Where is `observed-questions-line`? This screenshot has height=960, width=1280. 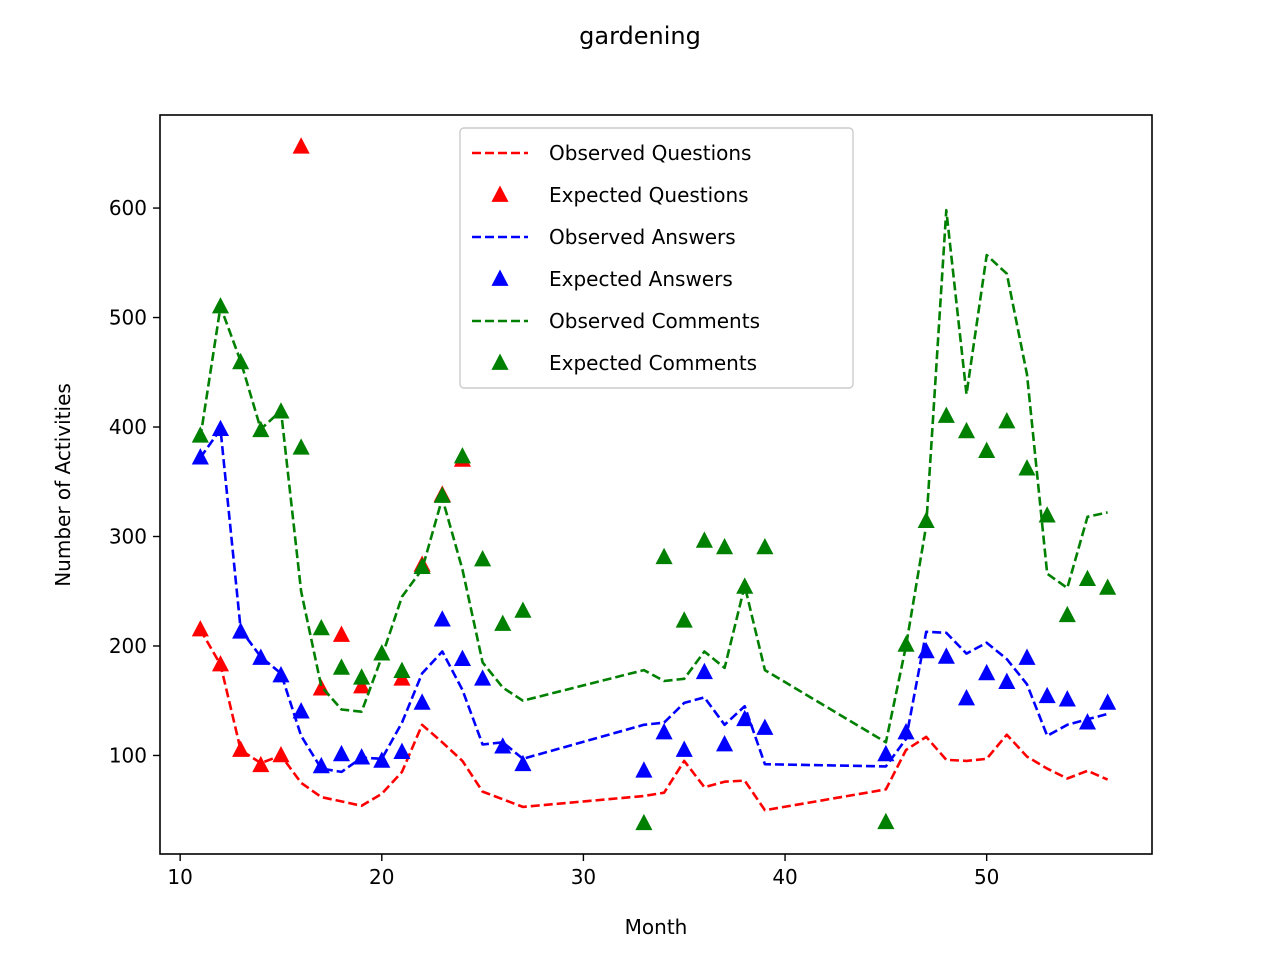 observed-questions-line is located at coordinates (654, 720).